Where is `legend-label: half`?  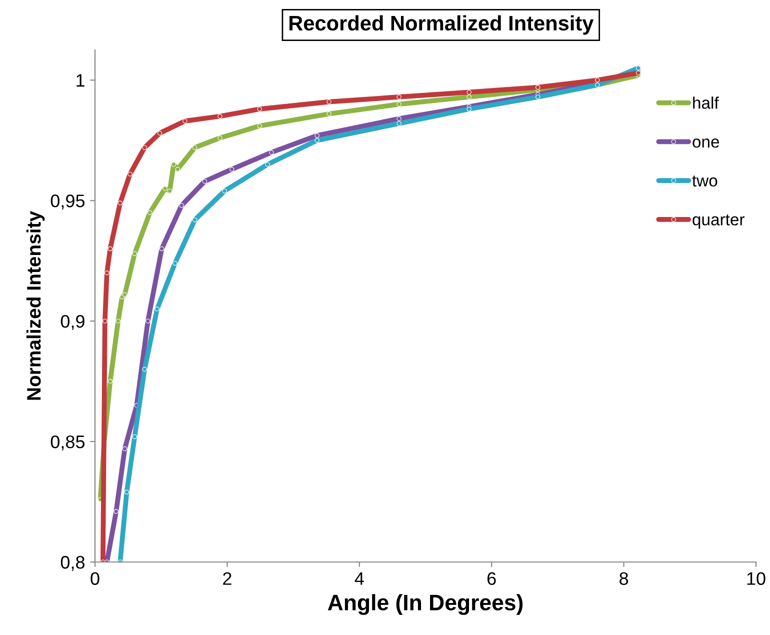
legend-label: half is located at coordinates (706, 102).